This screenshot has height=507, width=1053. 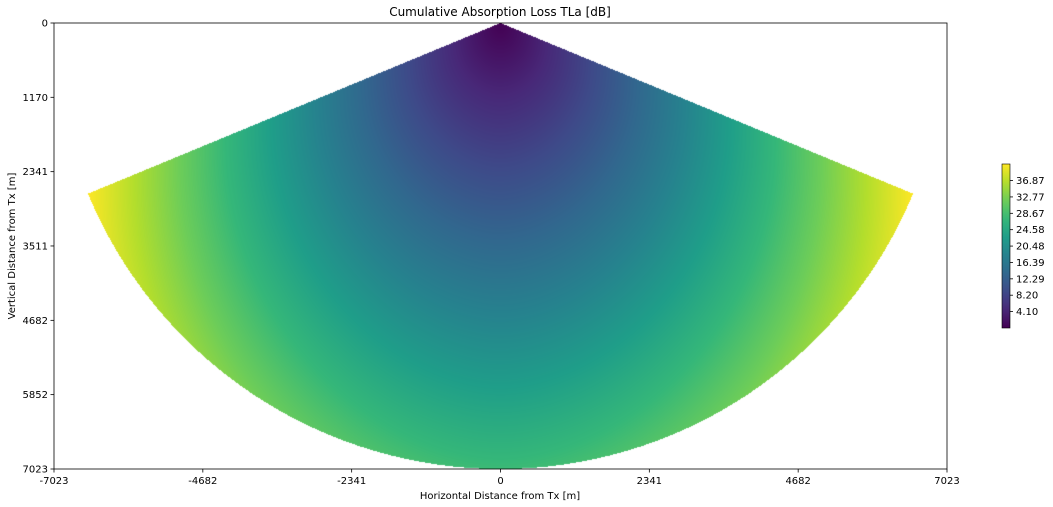 What do you see at coordinates (202, 481) in the screenshot?
I see `x-tick-label: -4682` at bounding box center [202, 481].